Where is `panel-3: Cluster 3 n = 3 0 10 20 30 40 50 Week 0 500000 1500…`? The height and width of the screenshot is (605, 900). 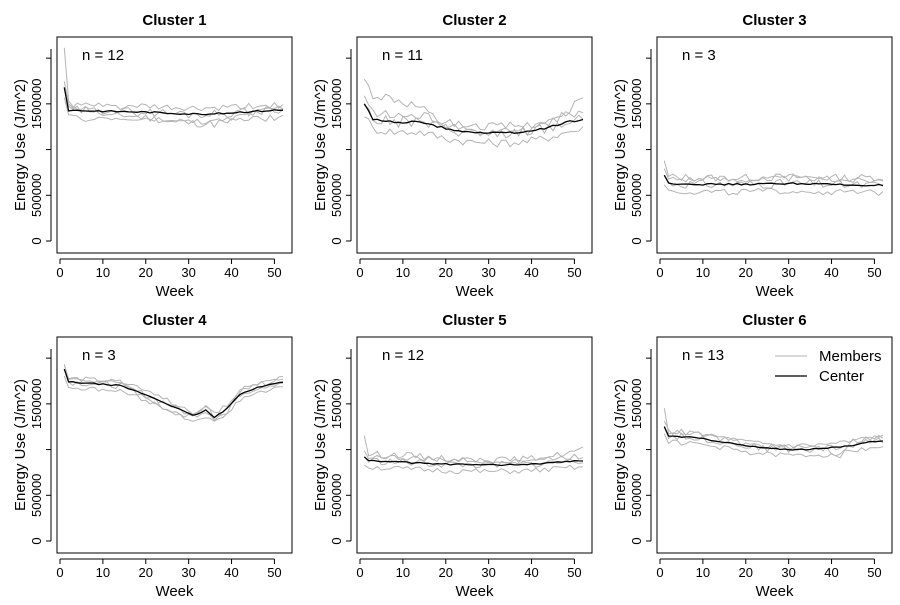
panel-3: Cluster 3 n = 3 0 10 20 30 40 50 Week 0 500000 1500… is located at coordinates (752, 156).